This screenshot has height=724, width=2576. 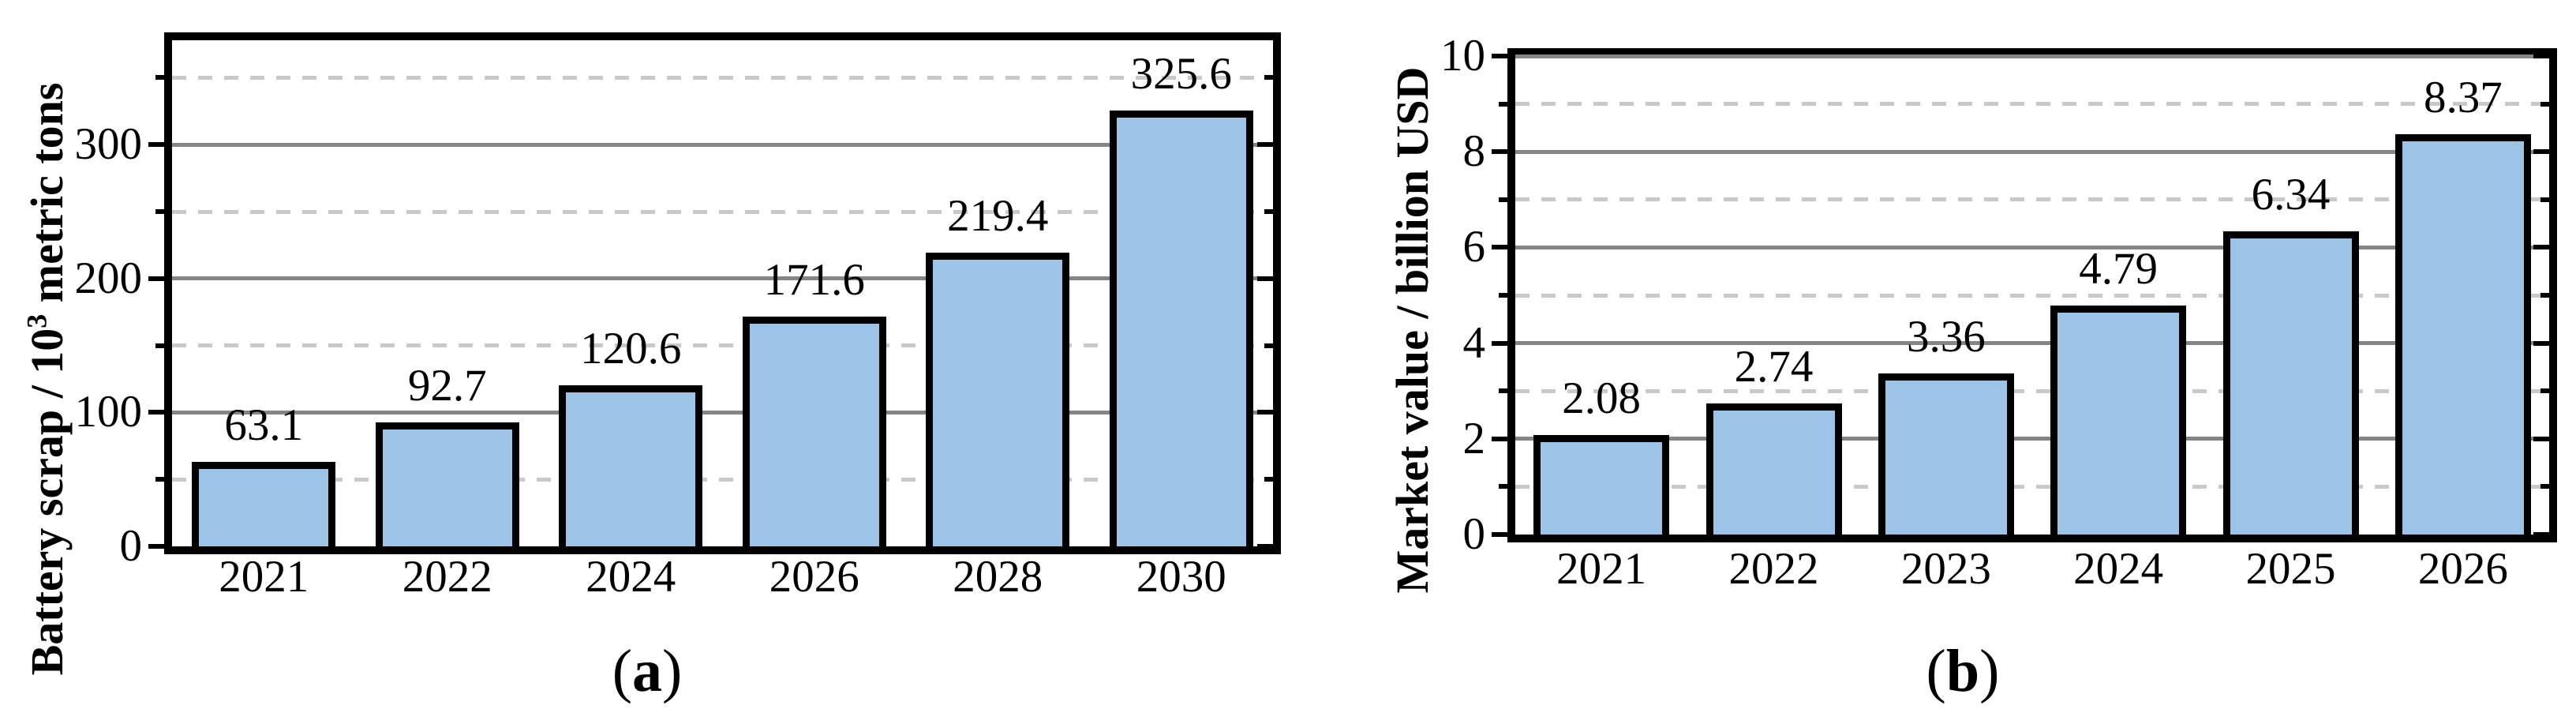 What do you see at coordinates (2119, 268) in the screenshot?
I see `value-label-2024: 4.79` at bounding box center [2119, 268].